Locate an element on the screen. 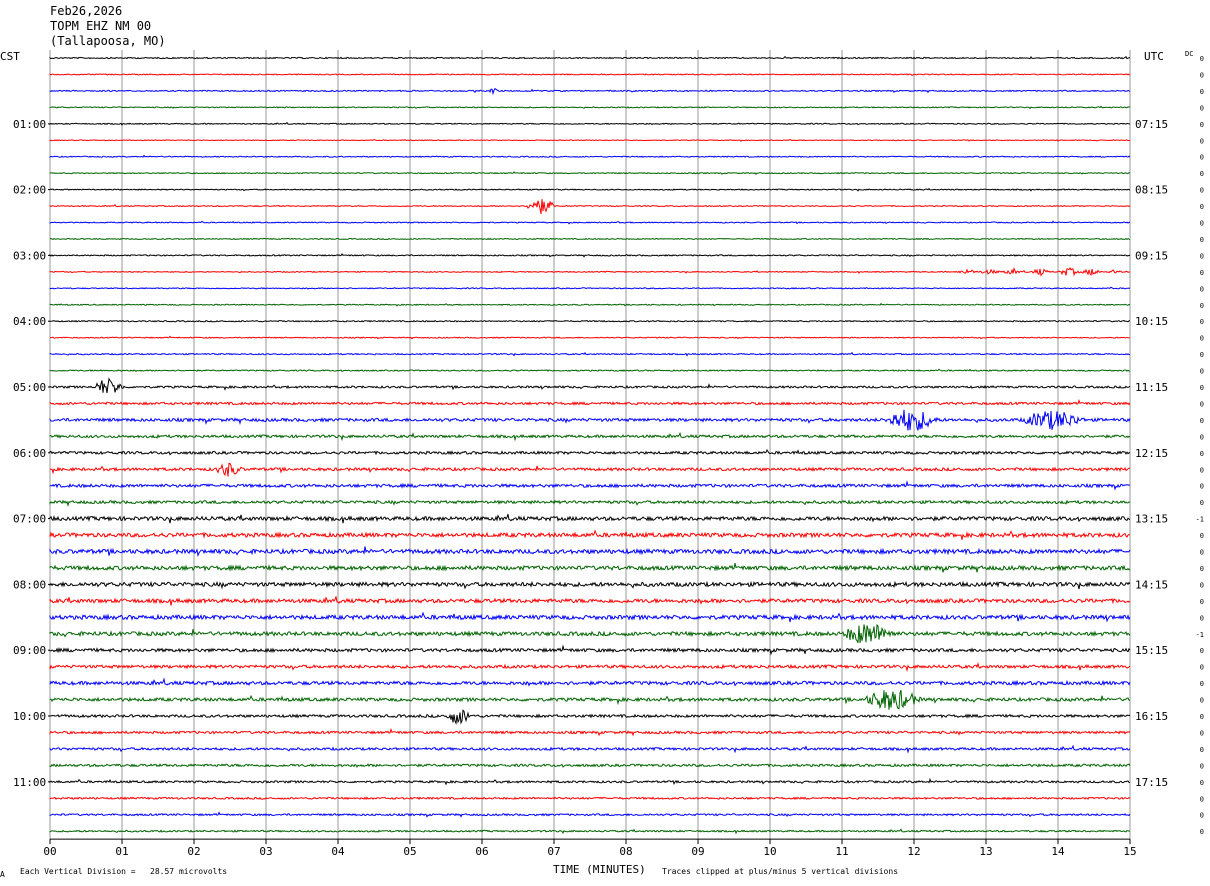 This screenshot has width=1210, height=886. x-tick-label-14: 14 is located at coordinates (1058, 851).